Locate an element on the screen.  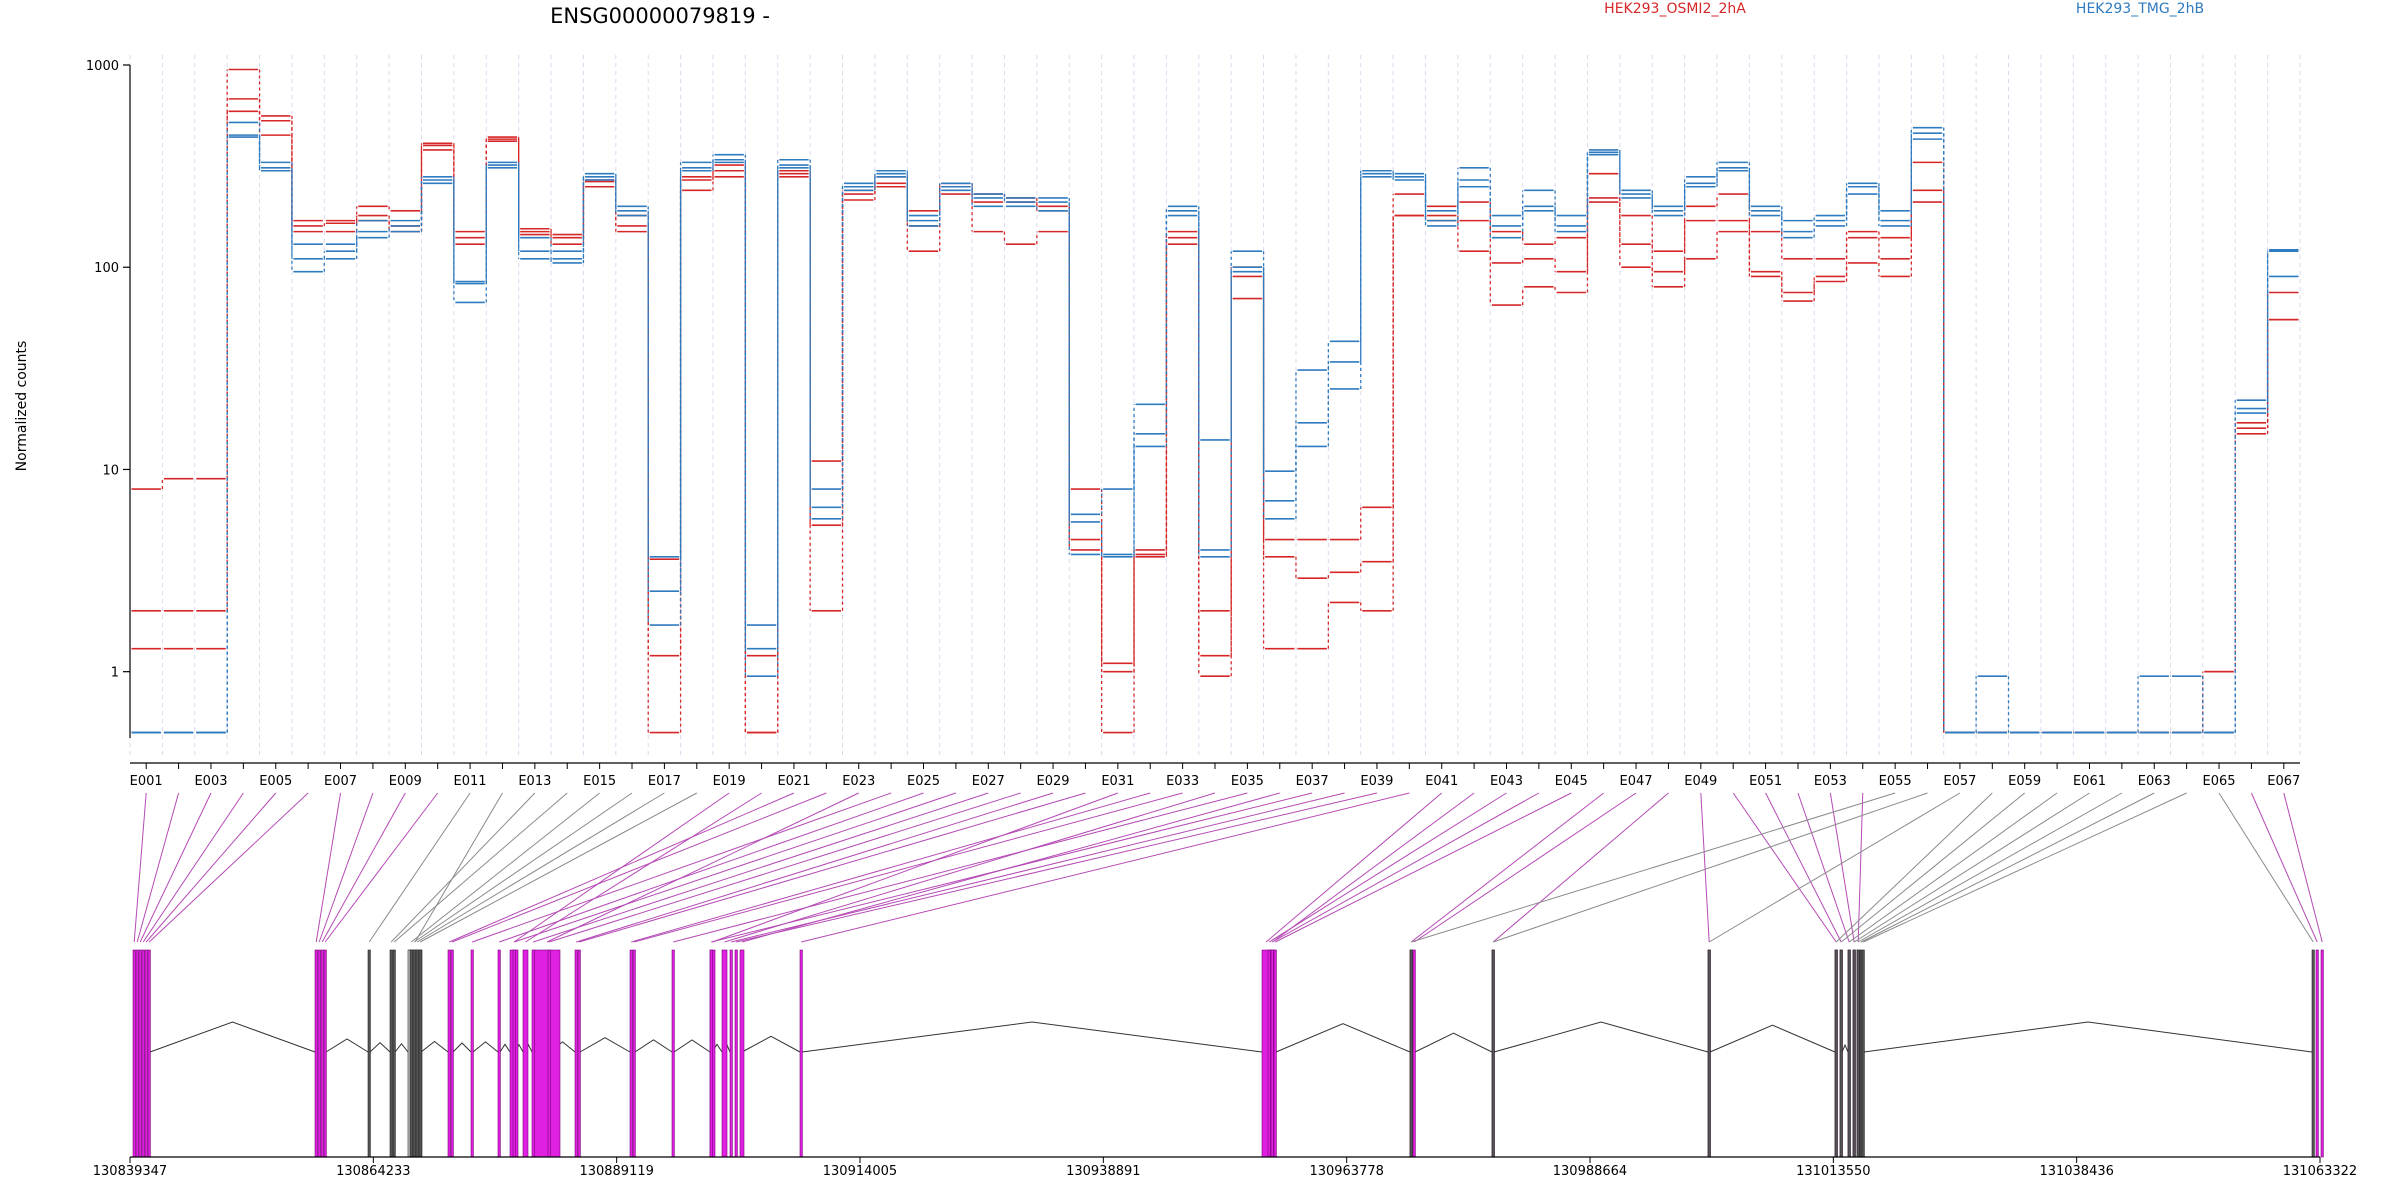
genomic-tick-label: 131038436 is located at coordinates (2076, 1171).